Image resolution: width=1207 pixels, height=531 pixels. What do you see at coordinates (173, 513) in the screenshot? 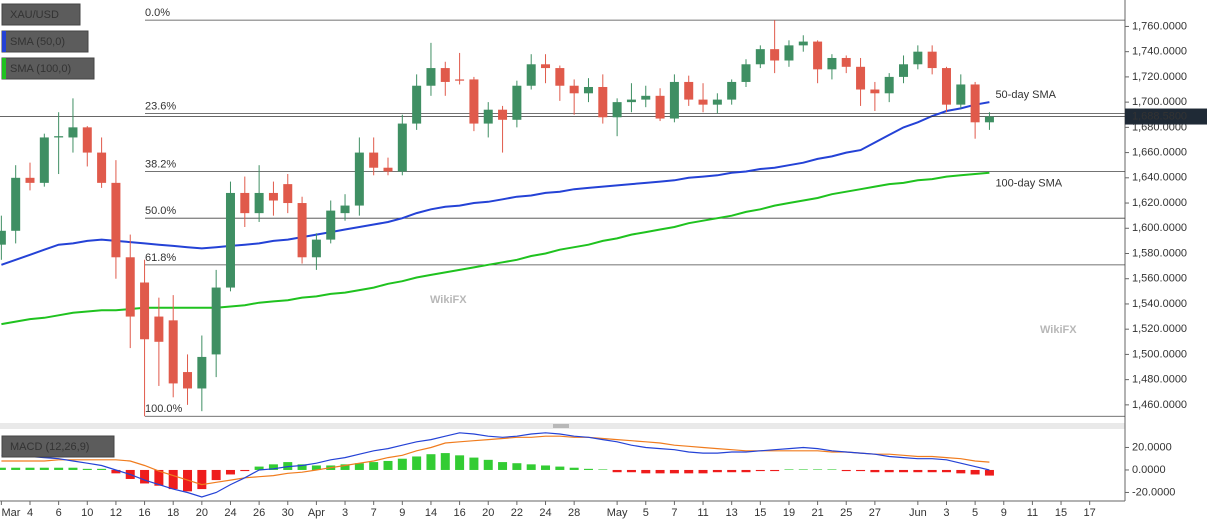
I see `x-tick-label: 18` at bounding box center [173, 513].